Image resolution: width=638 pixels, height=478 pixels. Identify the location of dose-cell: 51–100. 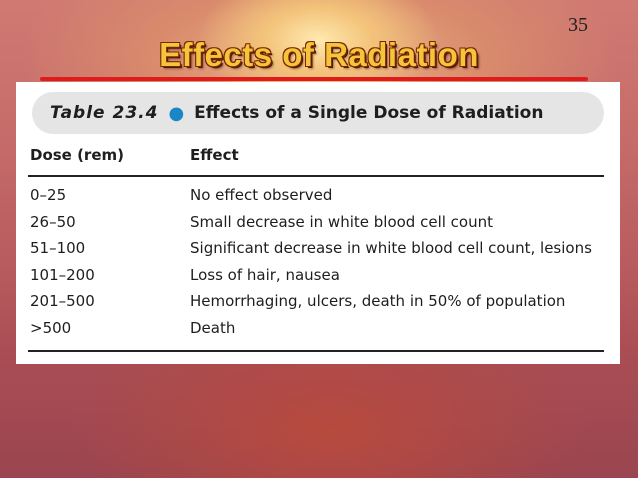
(58, 248).